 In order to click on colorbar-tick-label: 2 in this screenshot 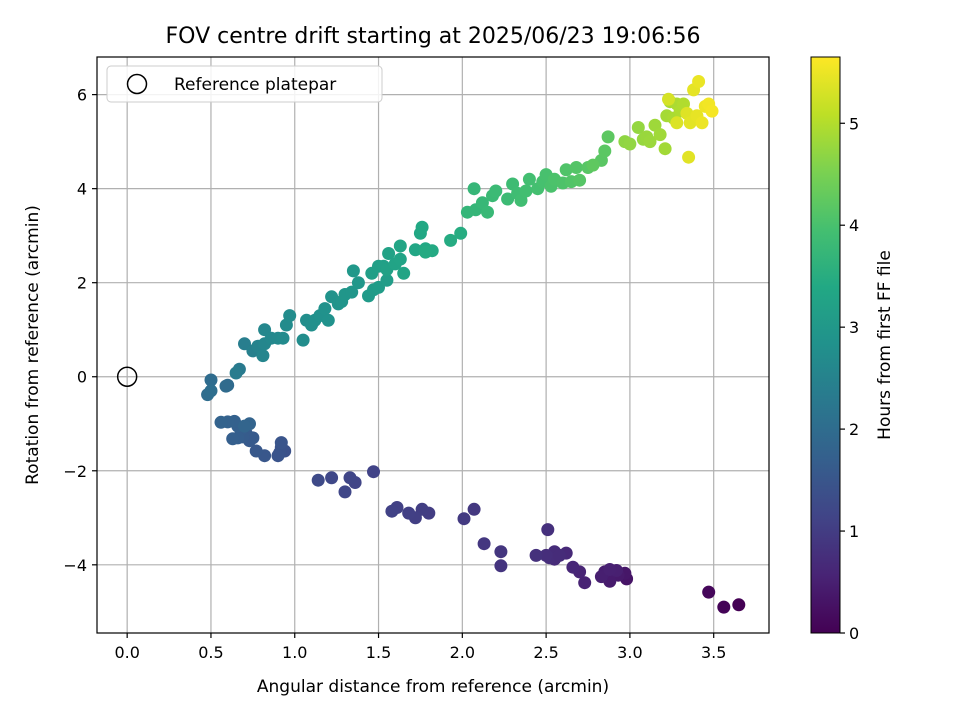, I will do `click(854, 429)`.